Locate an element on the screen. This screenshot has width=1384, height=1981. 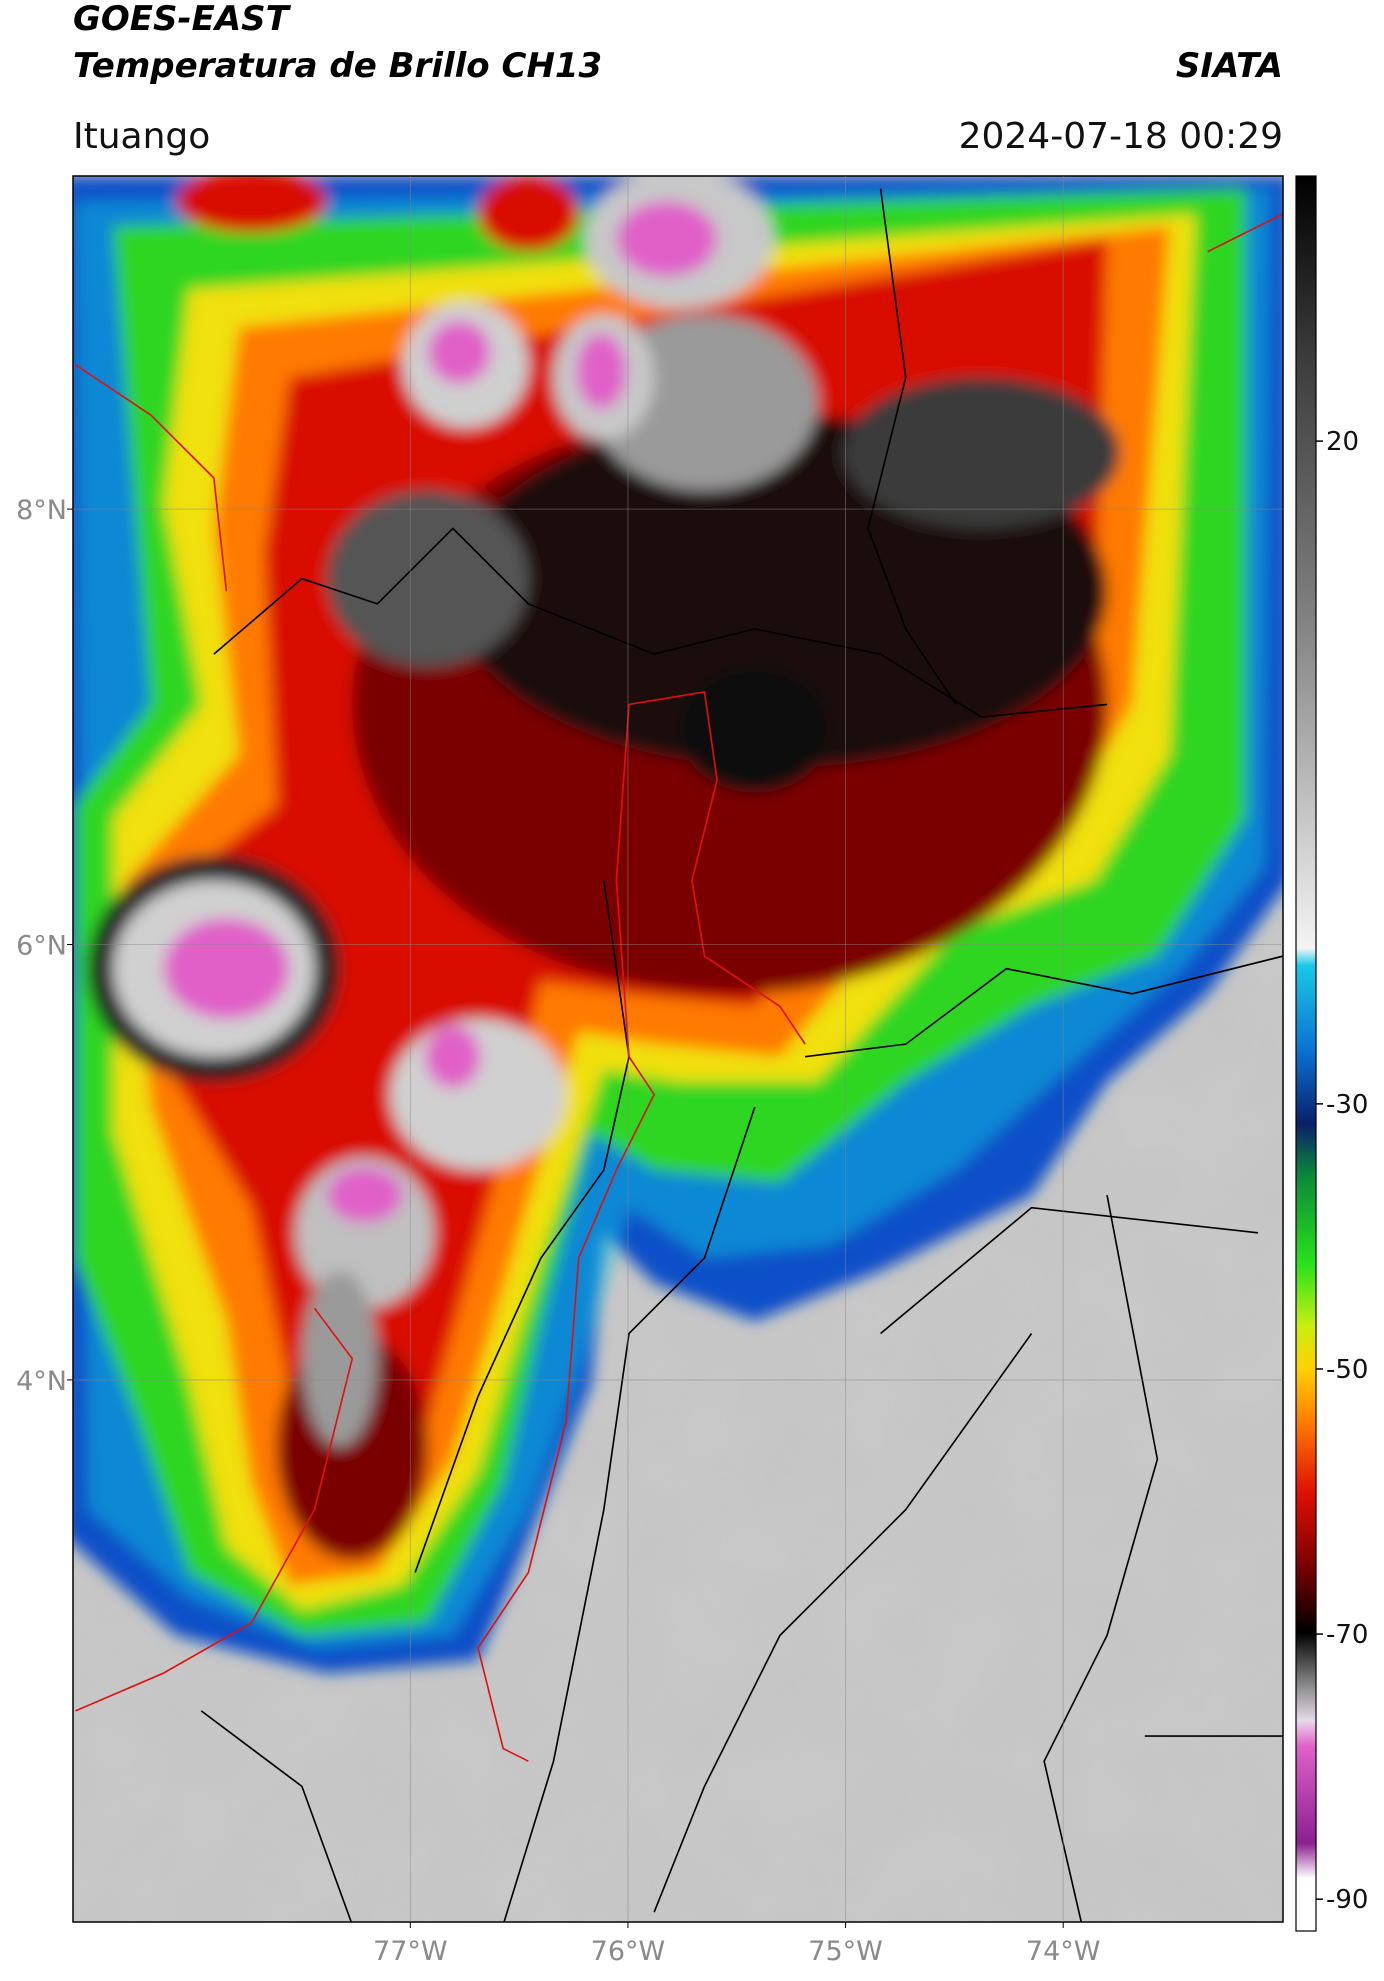
y-tick-label: 8°N is located at coordinates (41, 510).